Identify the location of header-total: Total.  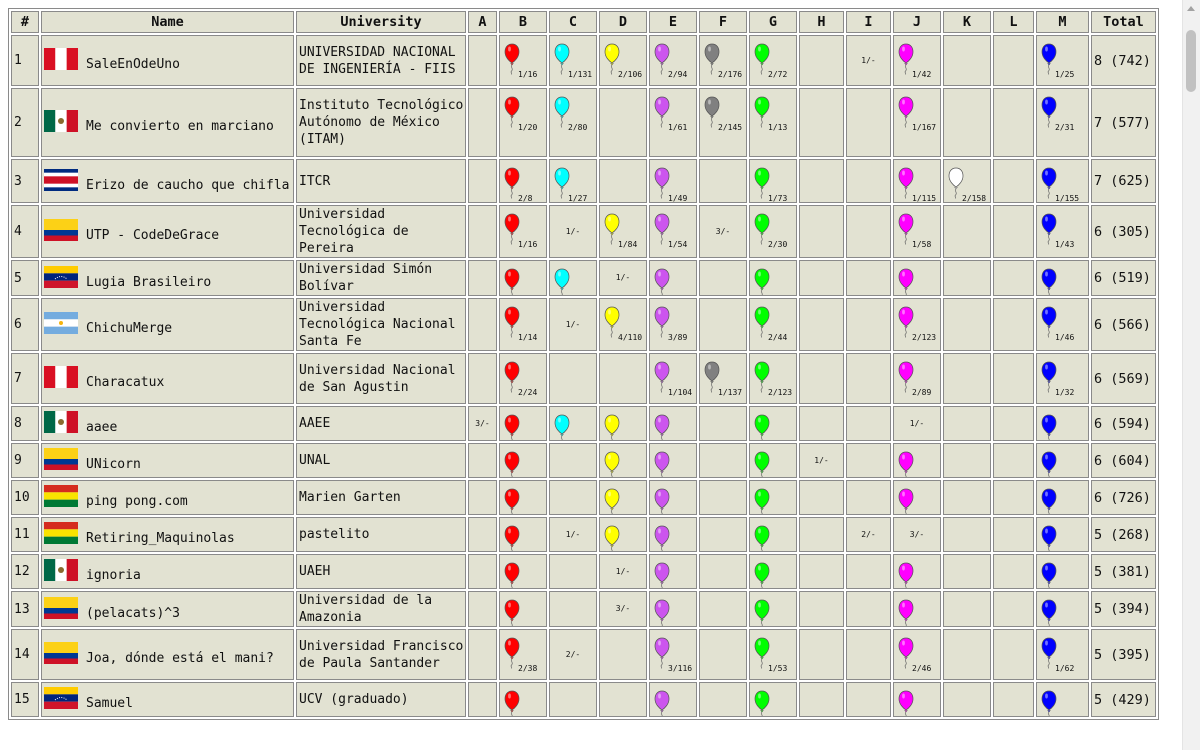
(1123, 22).